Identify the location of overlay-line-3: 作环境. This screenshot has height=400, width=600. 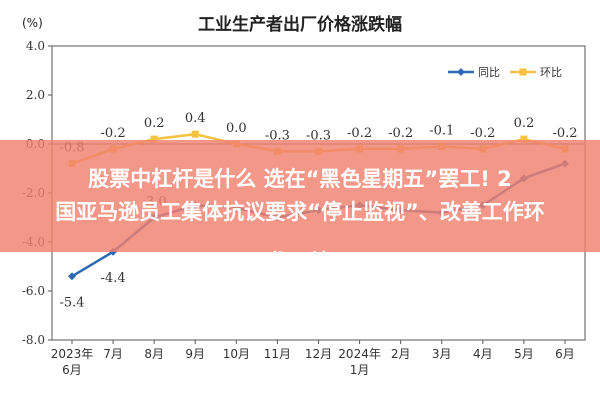
(300, 253).